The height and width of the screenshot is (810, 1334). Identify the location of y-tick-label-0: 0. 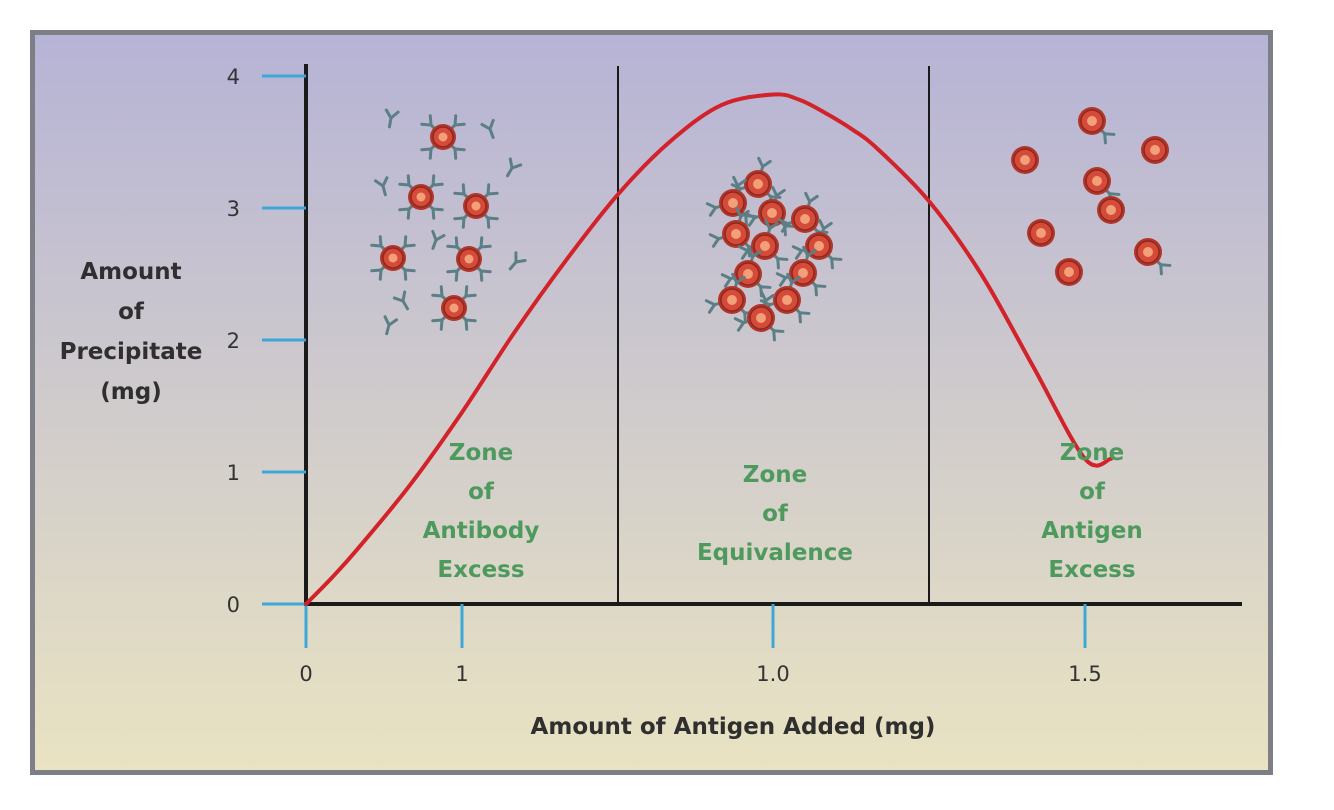
(233, 605).